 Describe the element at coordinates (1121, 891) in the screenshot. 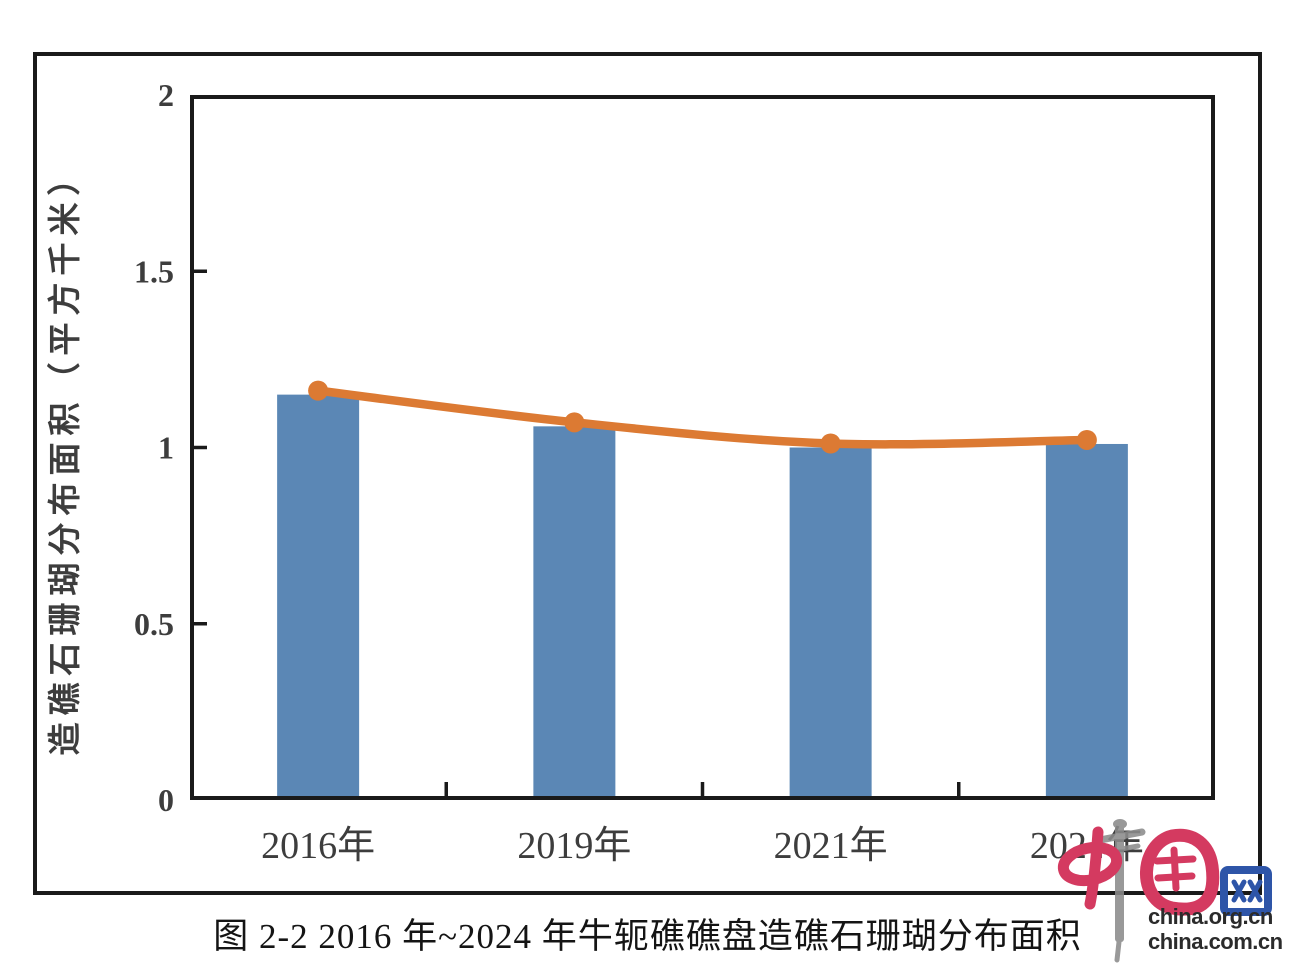

I see `pillar-icon` at that location.